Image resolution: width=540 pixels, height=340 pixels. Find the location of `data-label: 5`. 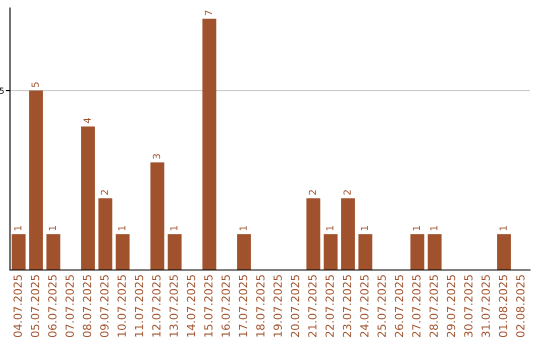

data-label: 5 is located at coordinates (35, 85).